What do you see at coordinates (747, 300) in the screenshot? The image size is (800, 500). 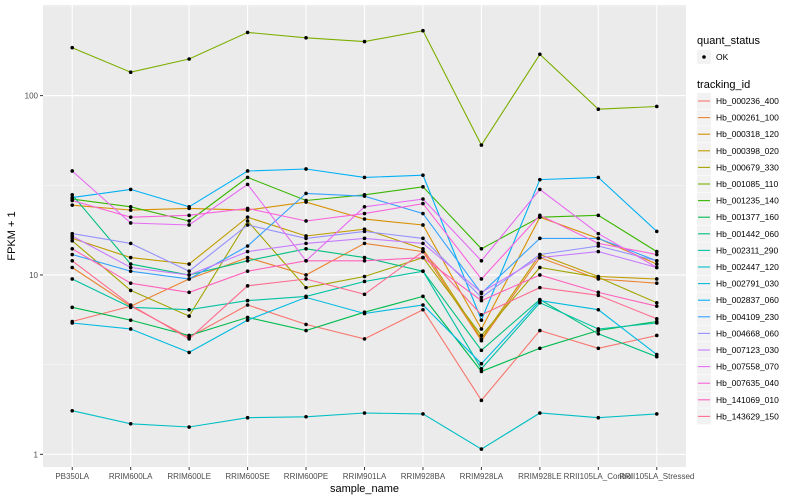 I see `legend-label-Hb_002837_060: Hb_002837_060` at bounding box center [747, 300].